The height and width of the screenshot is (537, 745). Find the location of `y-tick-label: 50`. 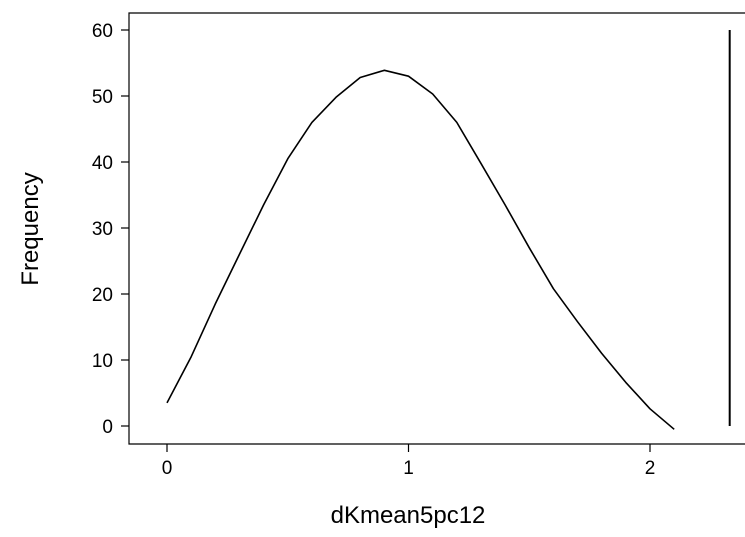

y-tick-label: 50 is located at coordinates (102, 97).